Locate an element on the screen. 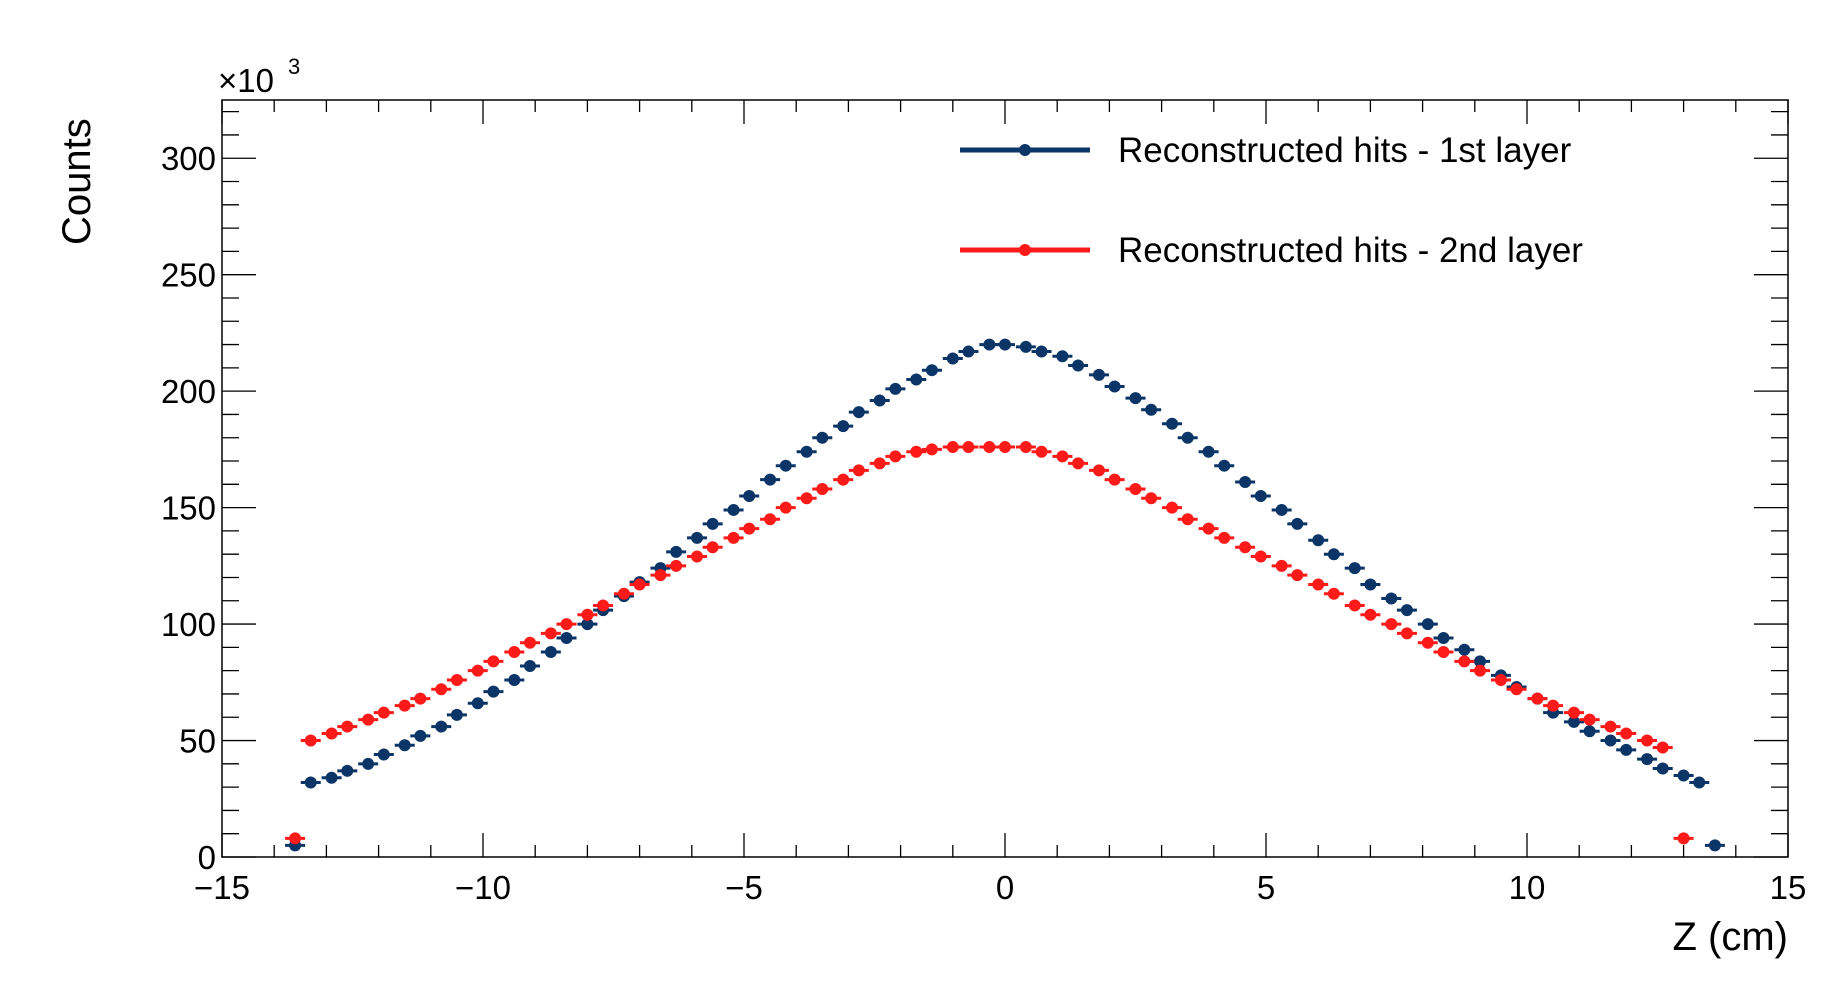 Image resolution: width=1844 pixels, height=992 pixels. legend-label: Reconstructed hits - 1st layer is located at coordinates (1345, 150).